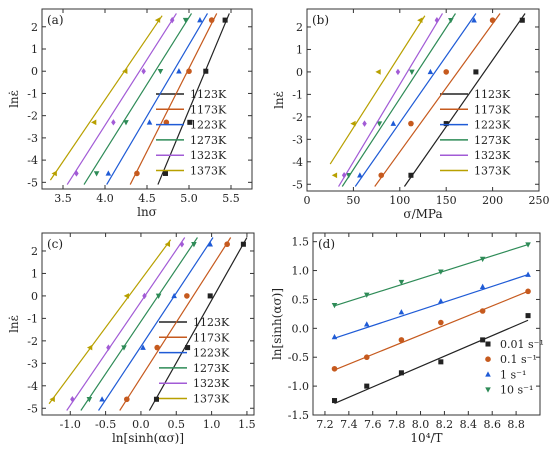 This screenshot has width=550, height=449. Describe the element at coordinates (320, 20) in the screenshot. I see `panel-label: (b)` at that location.